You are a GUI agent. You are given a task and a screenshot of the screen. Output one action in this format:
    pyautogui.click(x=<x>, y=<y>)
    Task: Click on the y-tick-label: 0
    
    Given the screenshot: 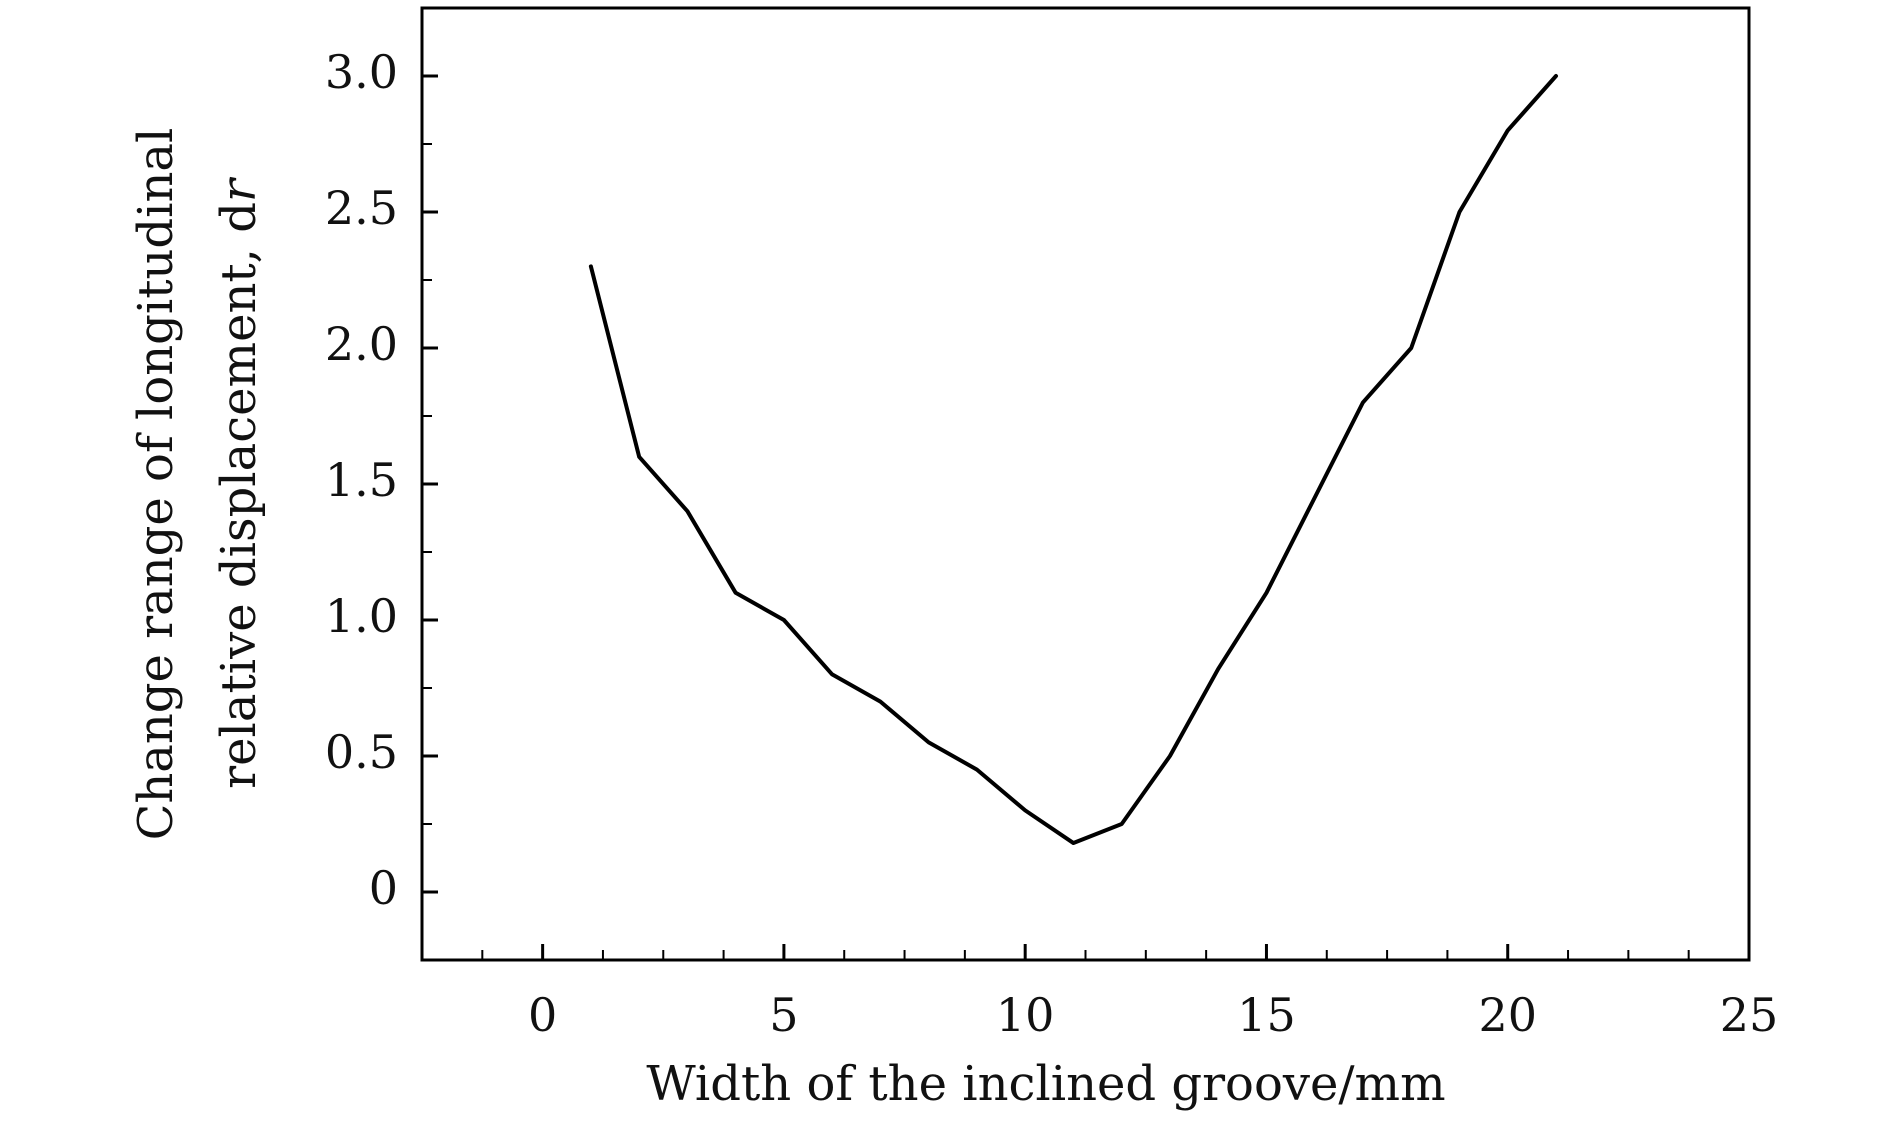 What is the action you would take?
    pyautogui.click(x=383, y=888)
    